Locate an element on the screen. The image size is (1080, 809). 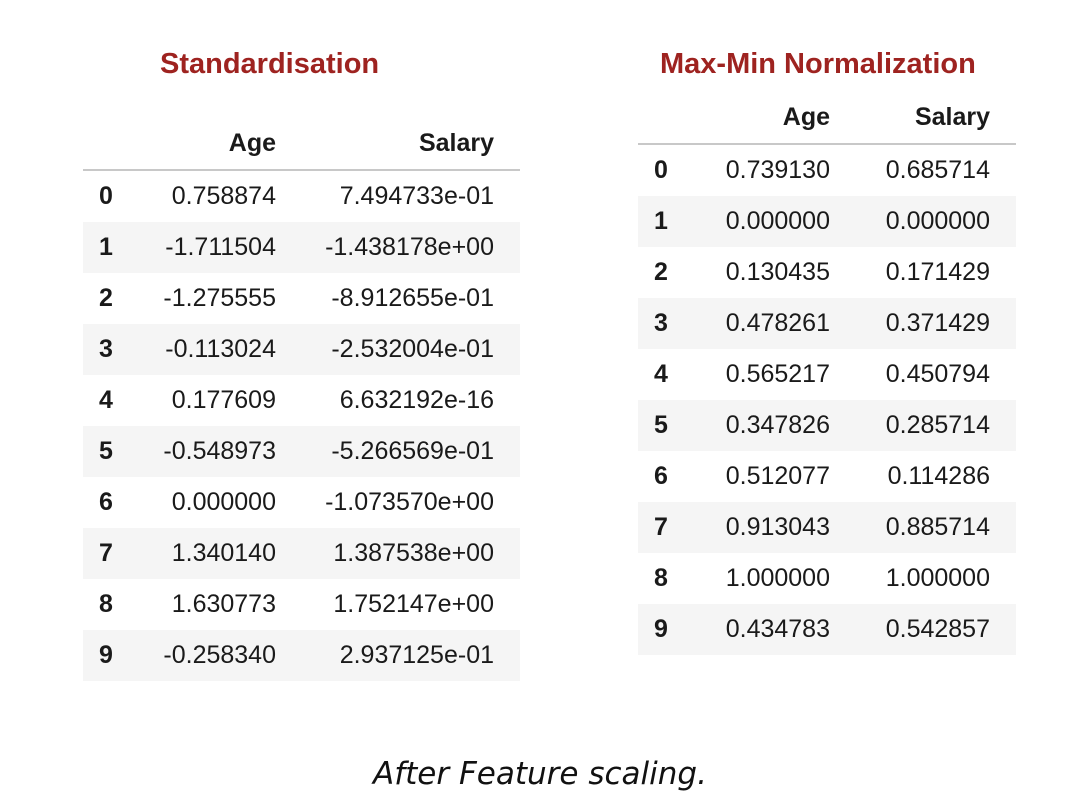
salary-cell: -8.912655e-01 is located at coordinates (412, 298).